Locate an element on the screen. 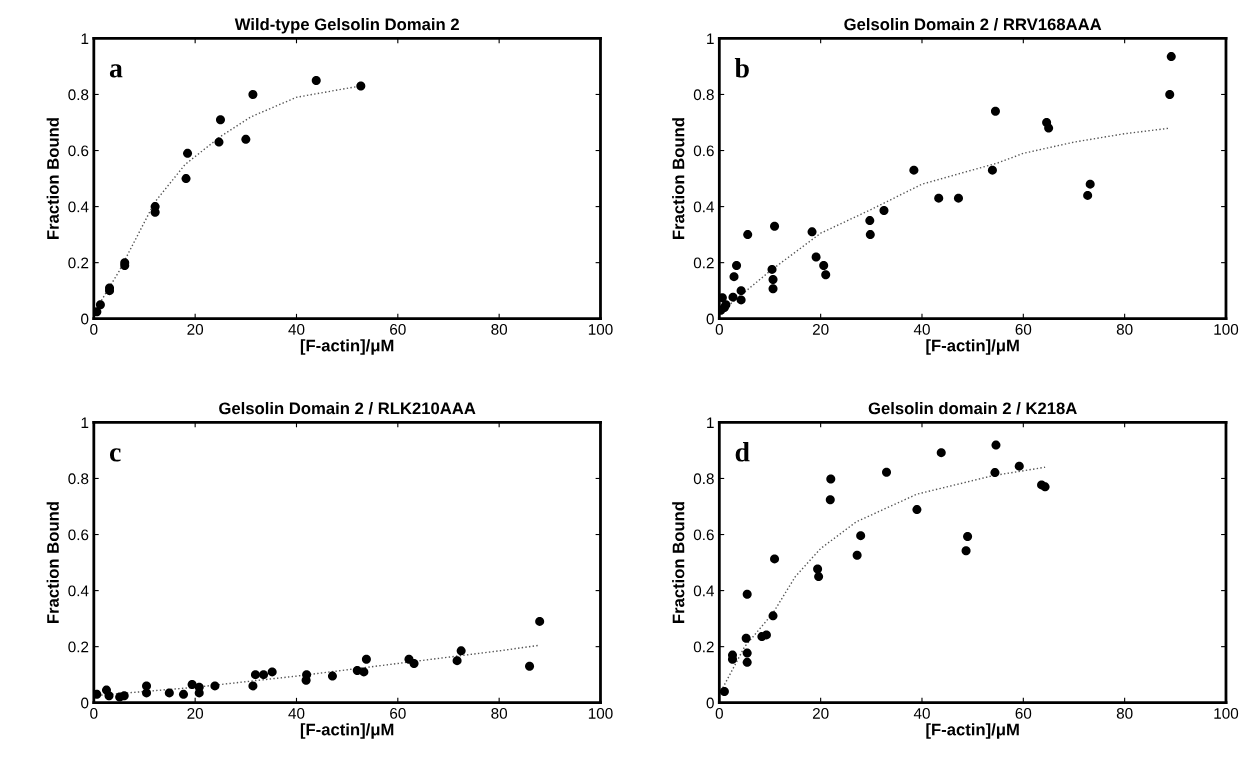 This screenshot has width=1251, height=768. x-tick-label: 60 is located at coordinates (398, 329).